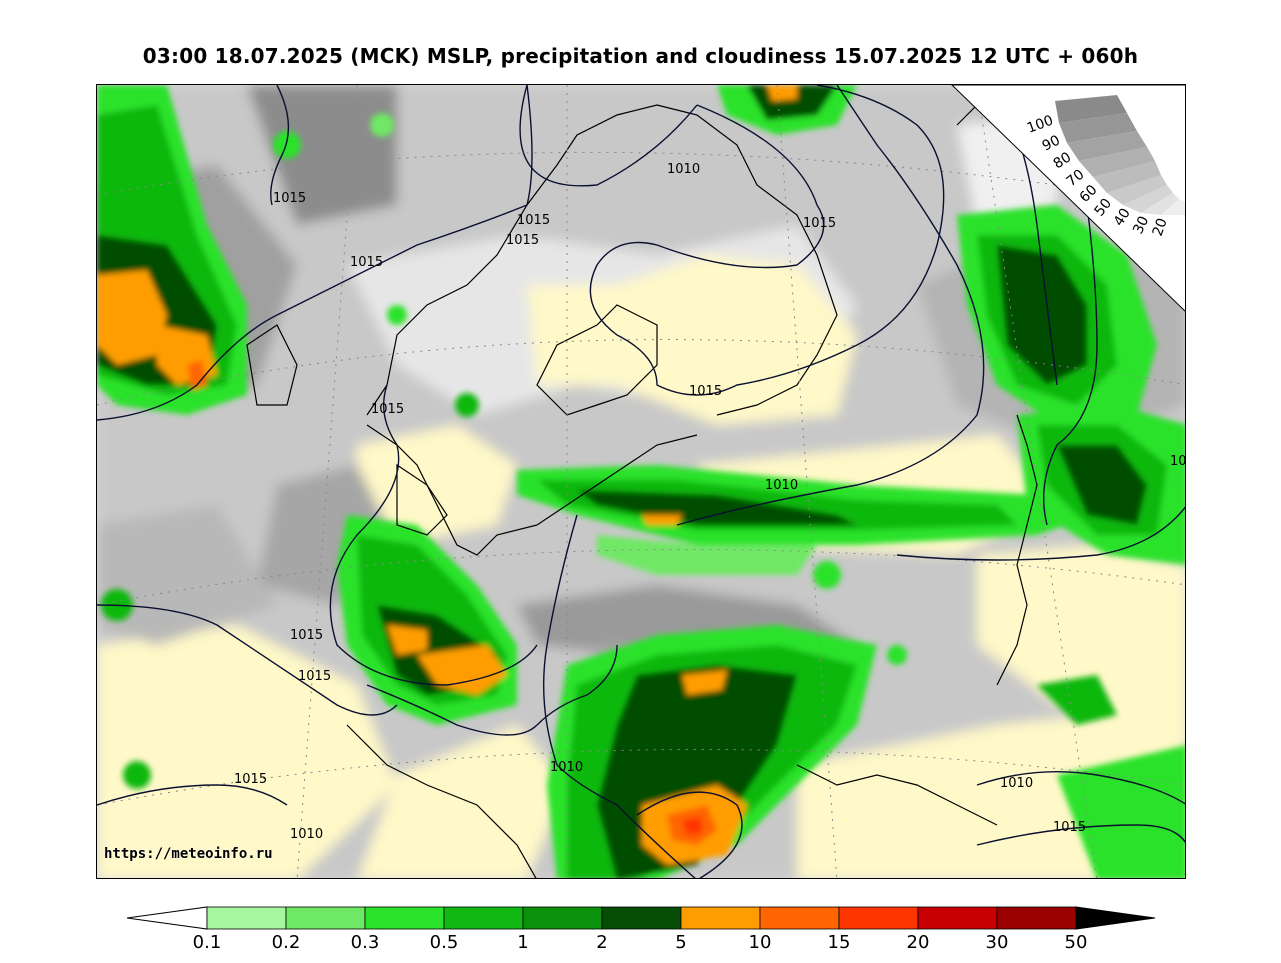 The width and height of the screenshot is (1281, 963). What do you see at coordinates (839, 942) in the screenshot?
I see `colorbar-tick-label: 15` at bounding box center [839, 942].